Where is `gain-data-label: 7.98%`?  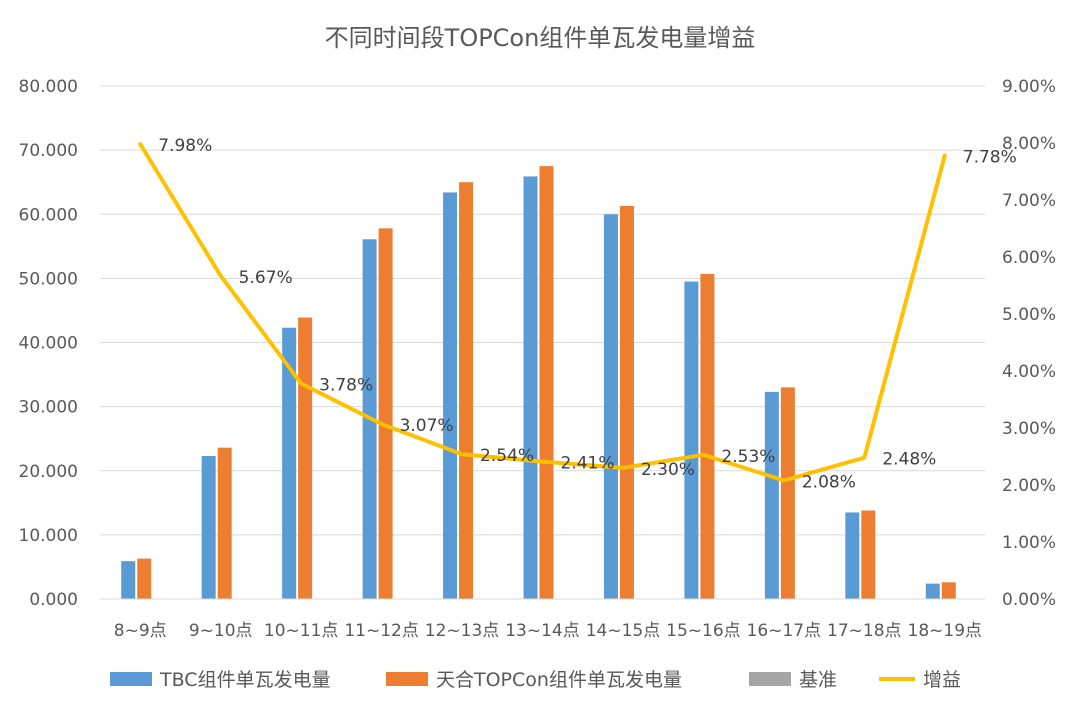 gain-data-label: 7.98% is located at coordinates (185, 146).